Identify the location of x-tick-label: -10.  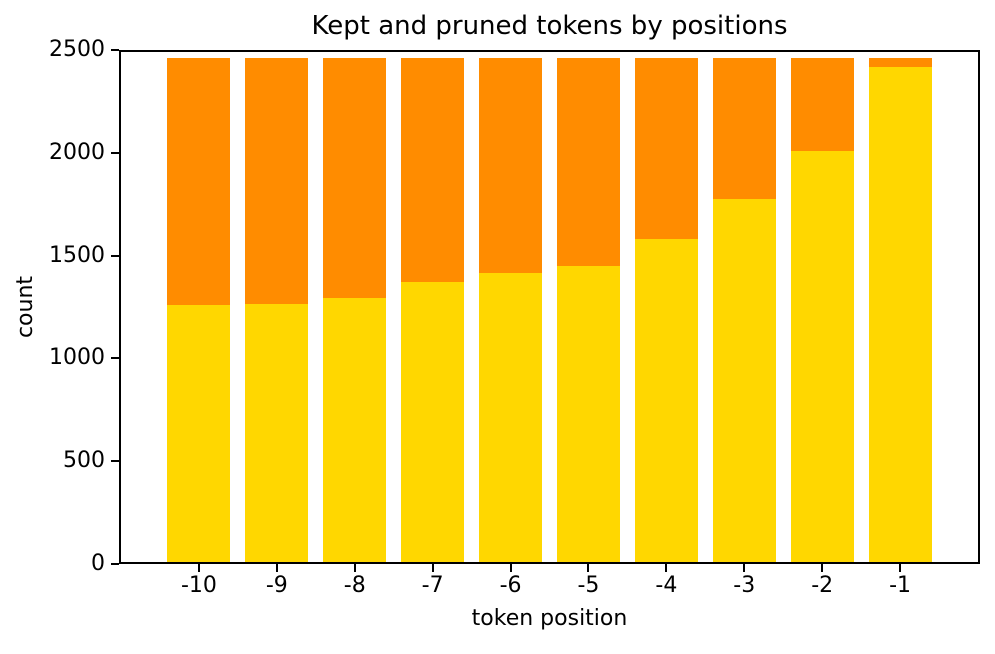
(198, 585).